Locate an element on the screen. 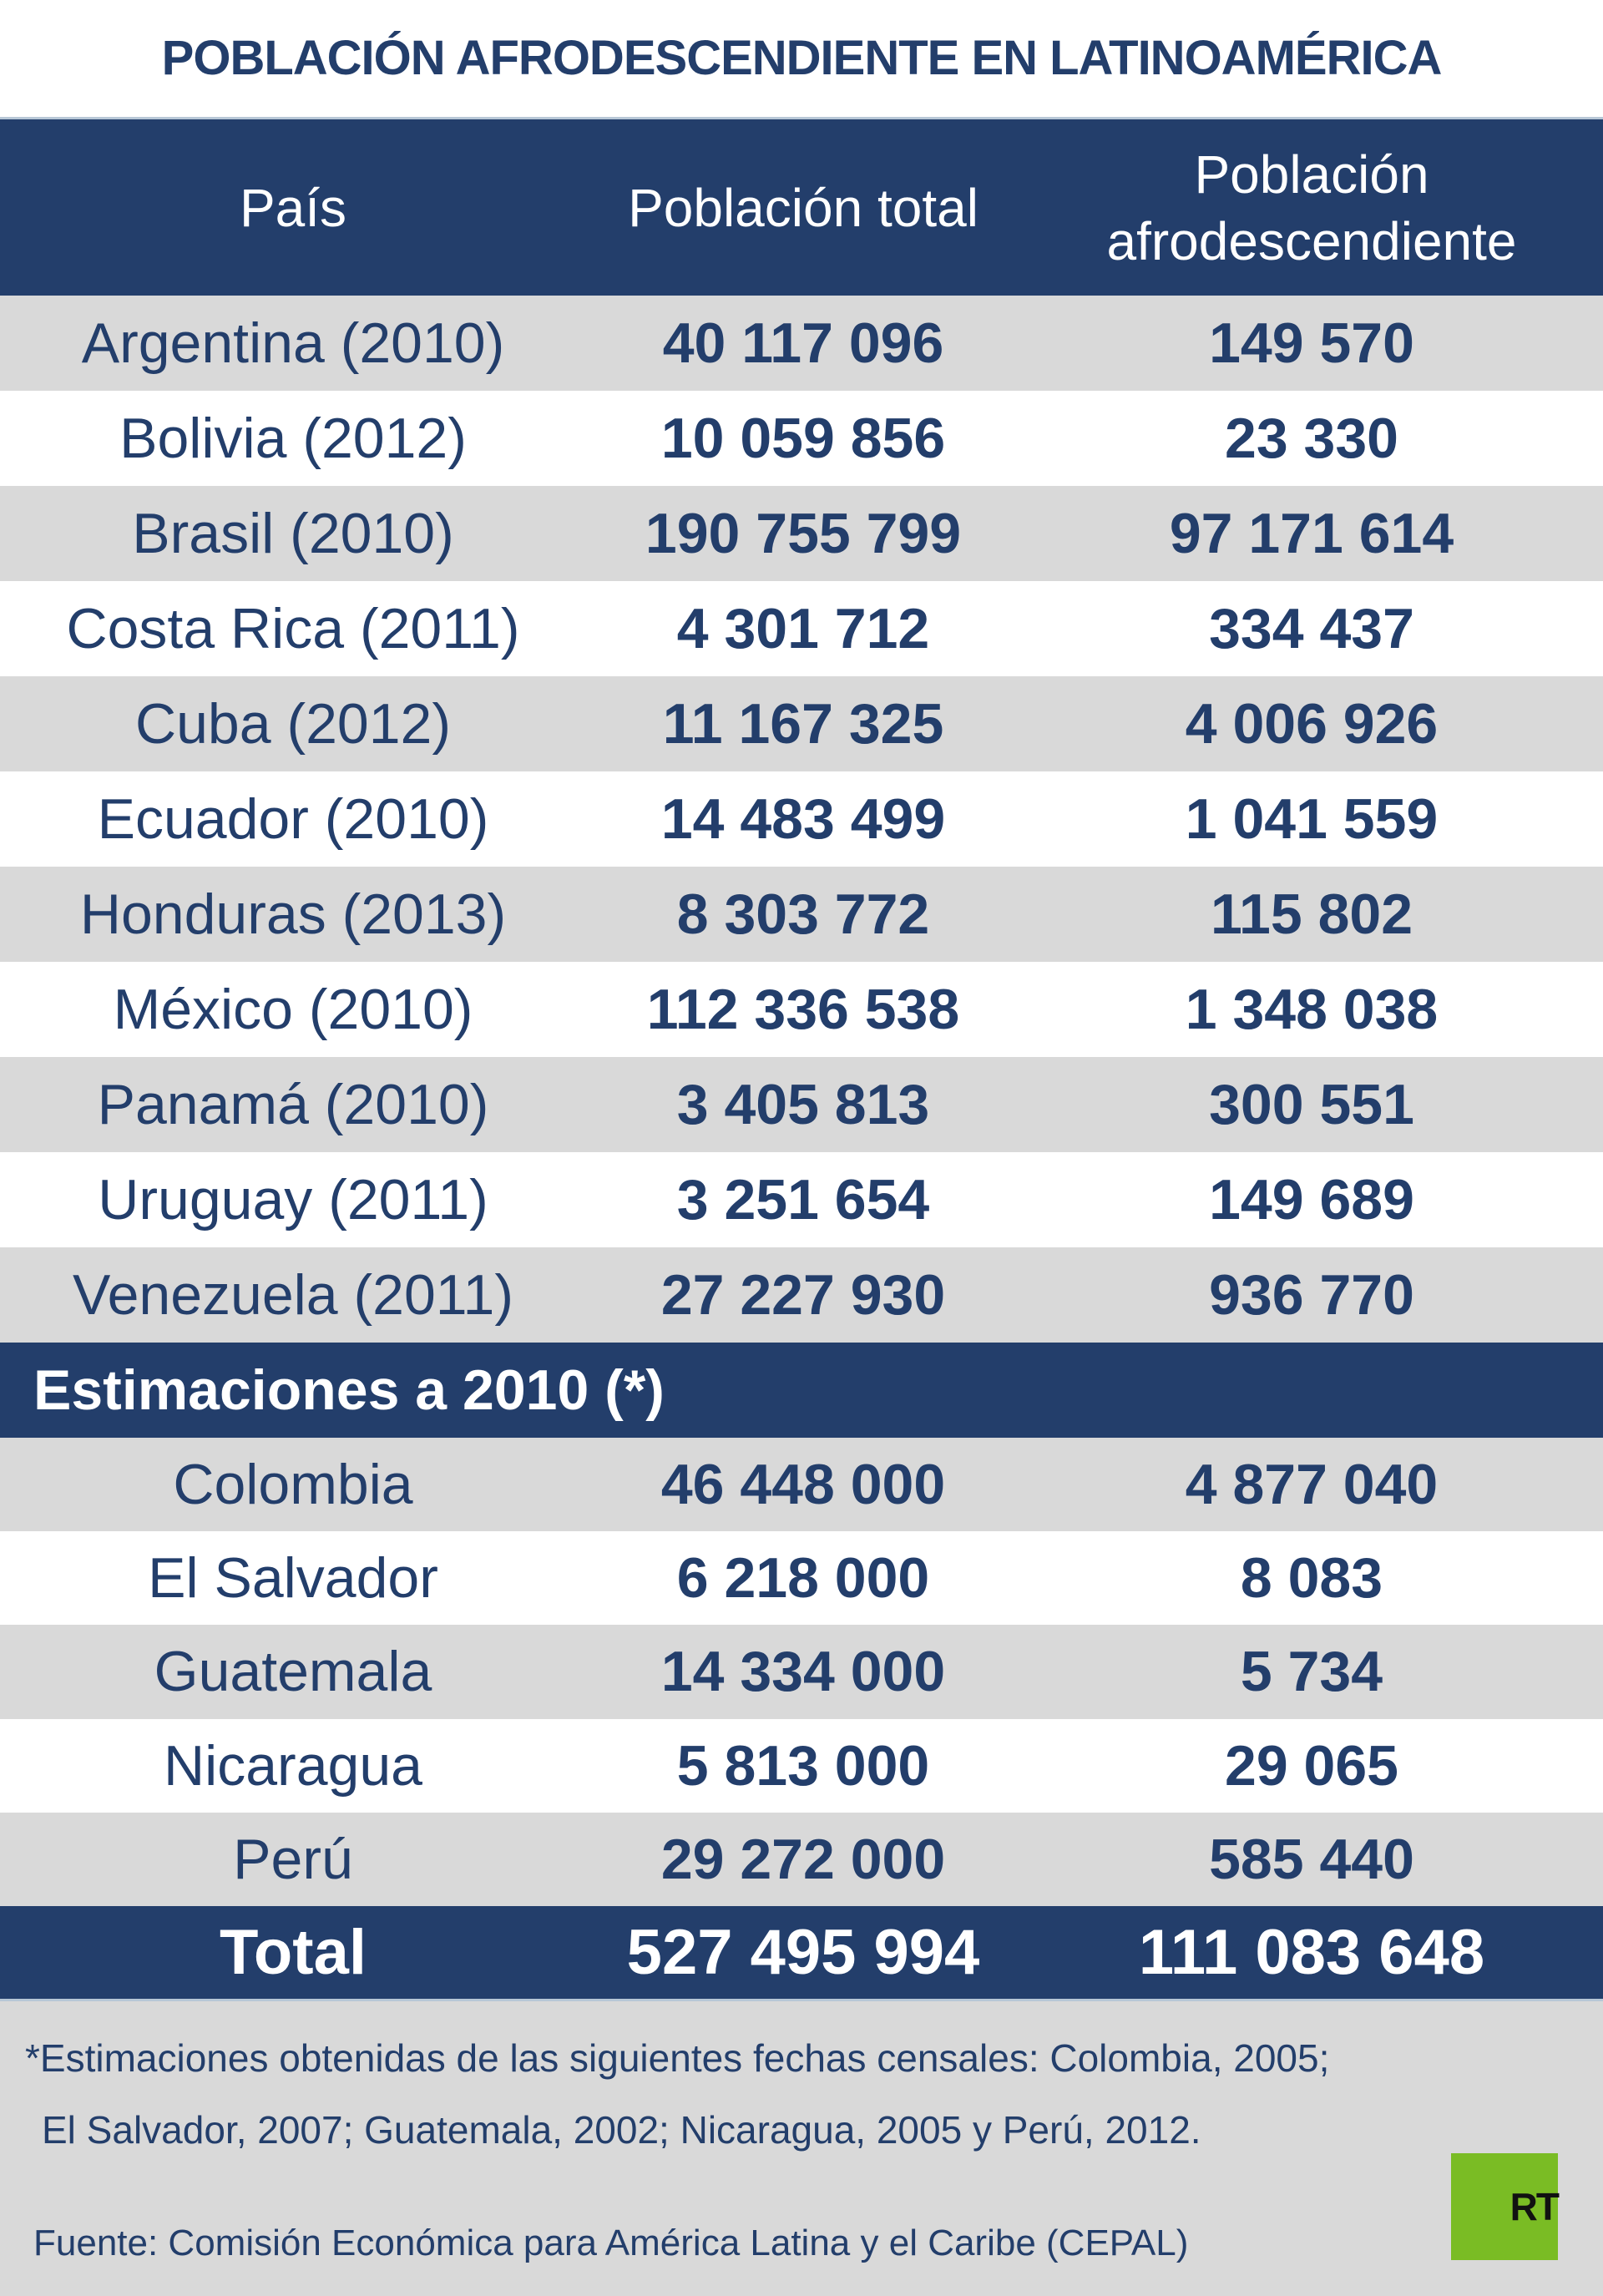 Image resolution: width=1603 pixels, height=2296 pixels. cell-afro: 97 171 614 is located at coordinates (1311, 533).